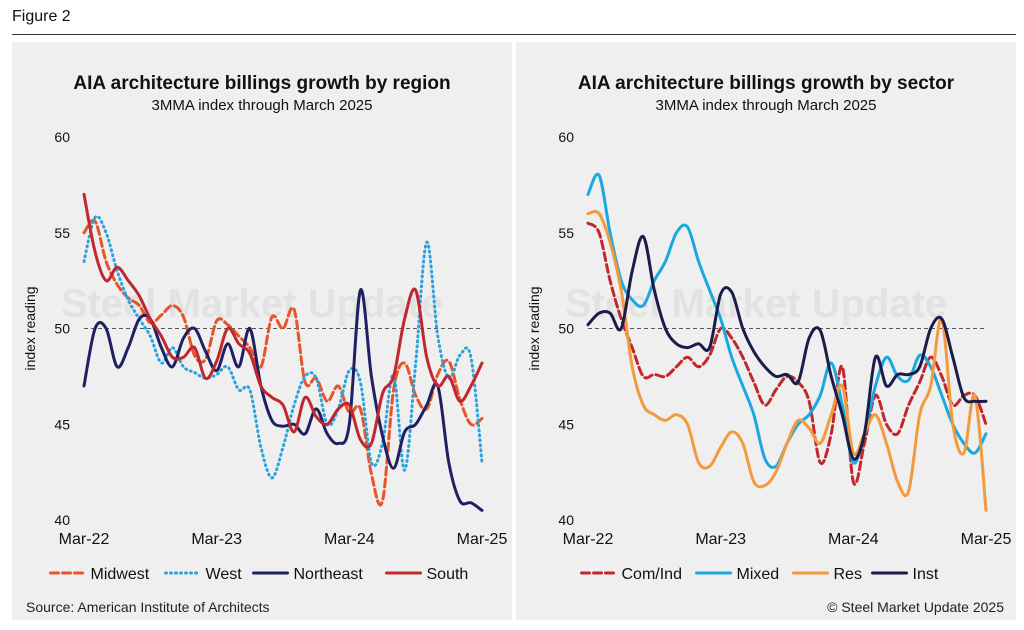 This screenshot has width=1024, height=630. What do you see at coordinates (848, 574) in the screenshot?
I see `legend-label: Res` at bounding box center [848, 574].